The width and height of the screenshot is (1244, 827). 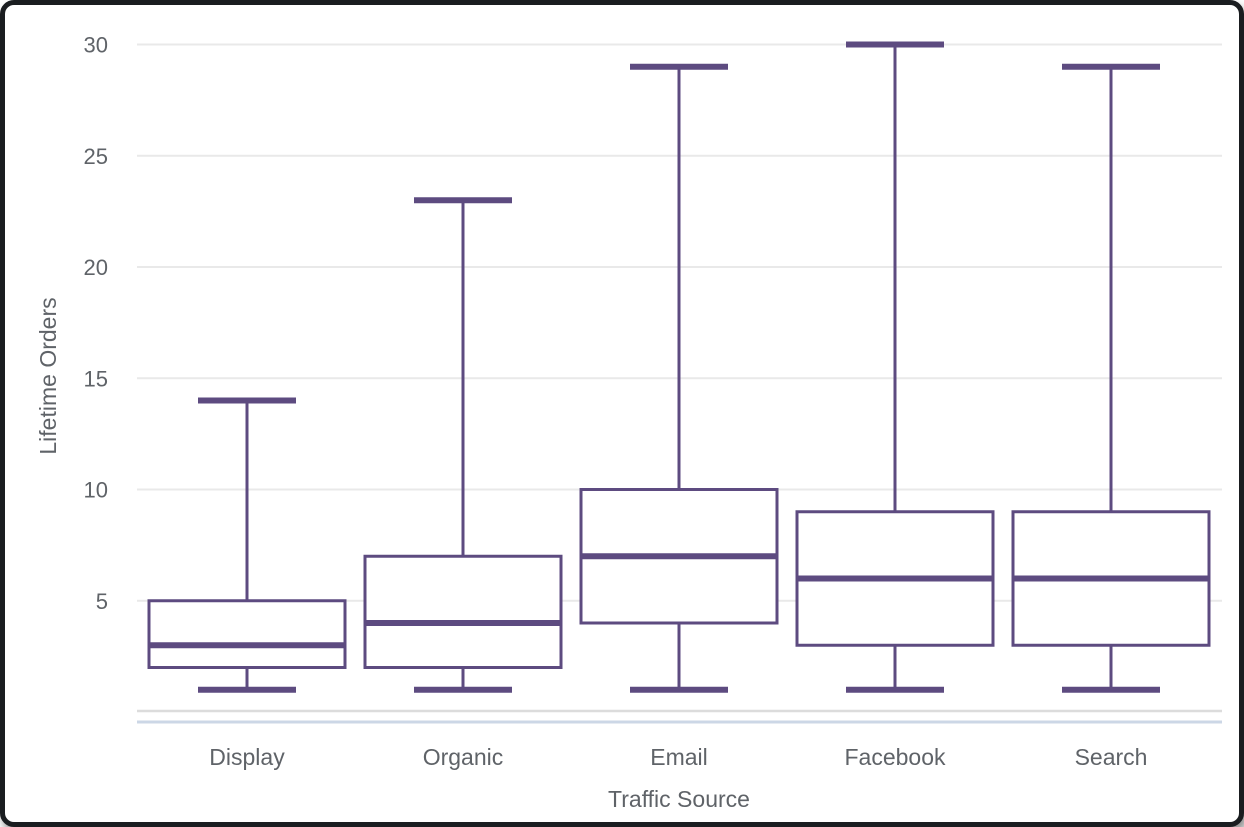 What do you see at coordinates (895, 757) in the screenshot?
I see `x-axis-category-label: Facebook` at bounding box center [895, 757].